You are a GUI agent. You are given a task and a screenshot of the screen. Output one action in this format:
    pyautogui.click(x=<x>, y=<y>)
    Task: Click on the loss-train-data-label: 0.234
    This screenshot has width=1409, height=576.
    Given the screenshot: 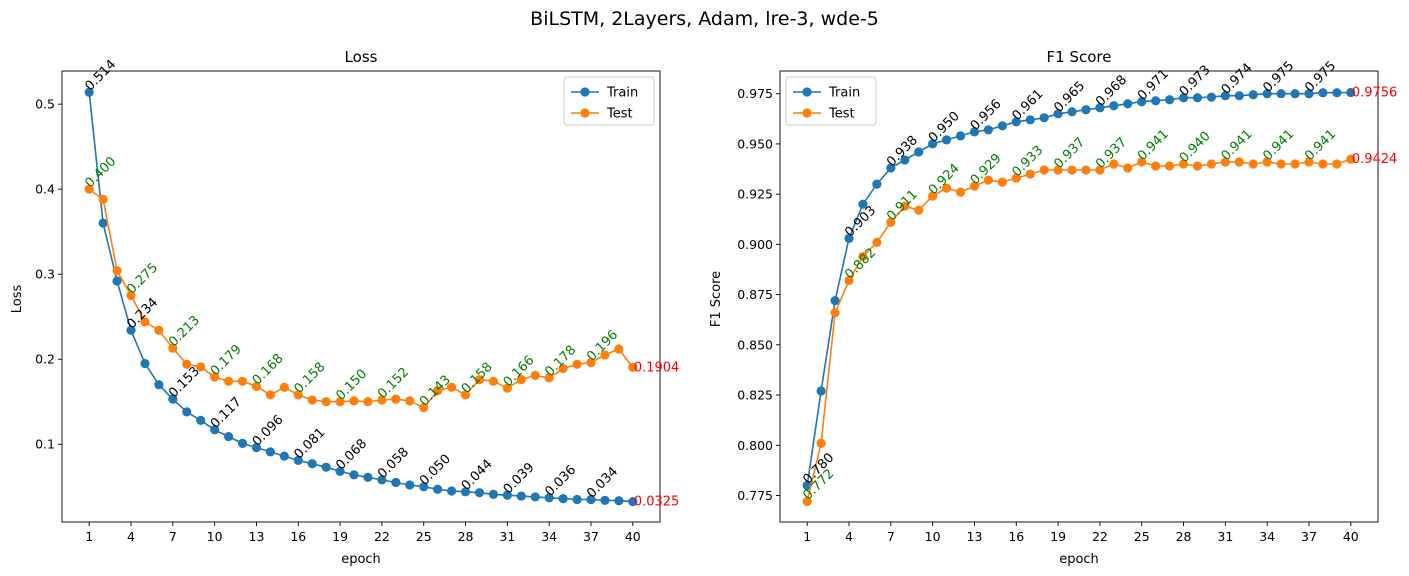 What is the action you would take?
    pyautogui.click(x=142, y=313)
    